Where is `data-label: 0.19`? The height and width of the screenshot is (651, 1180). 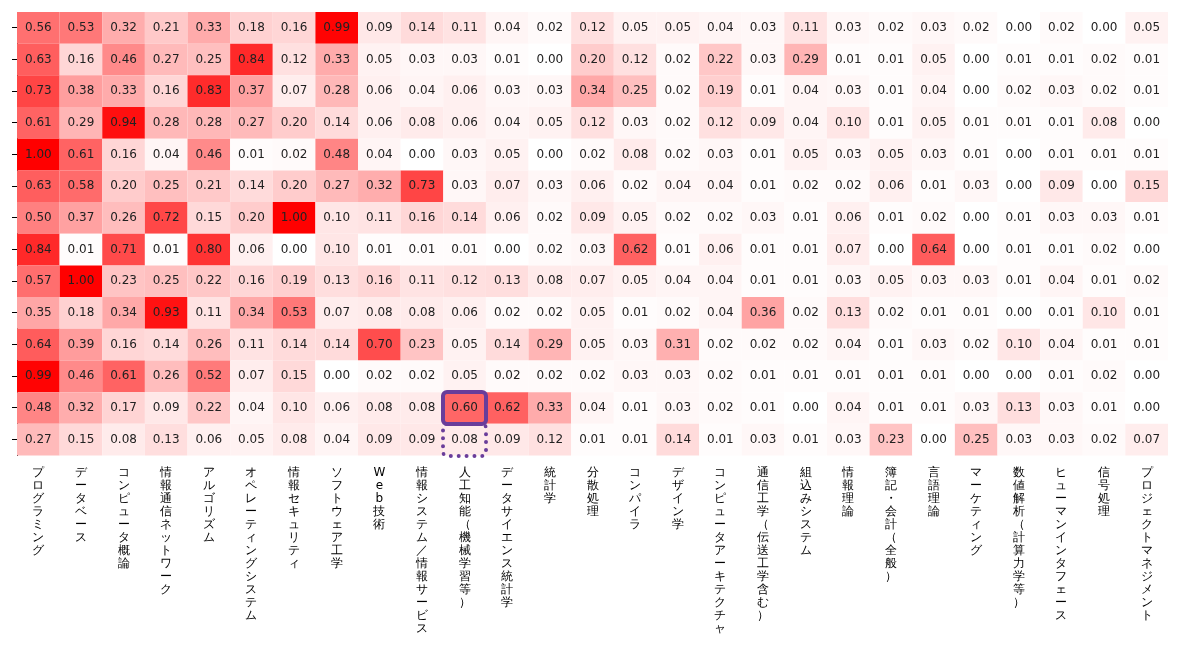
data-label: 0.19 is located at coordinates (294, 280).